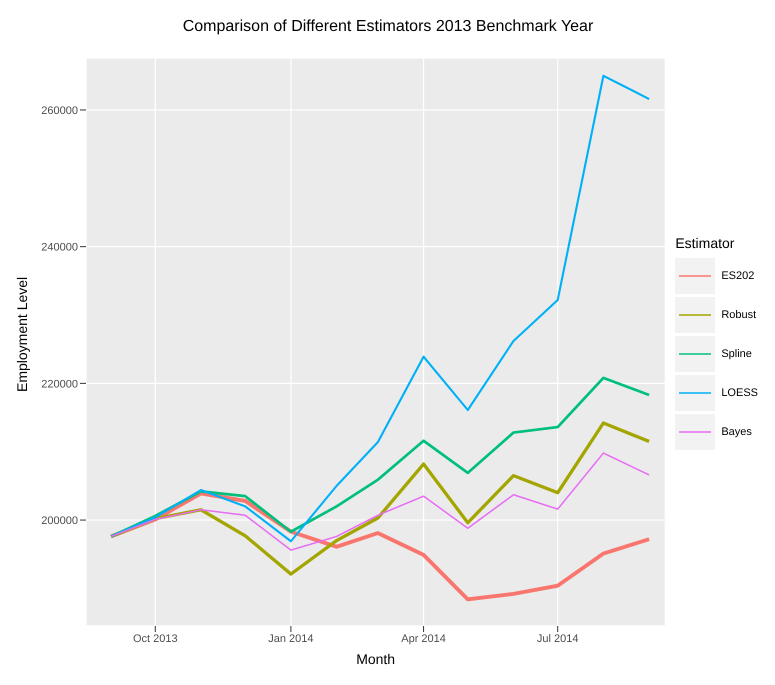 Image resolution: width=775 pixels, height=685 pixels. I want to click on y-tick-label: 240000, so click(59, 248).